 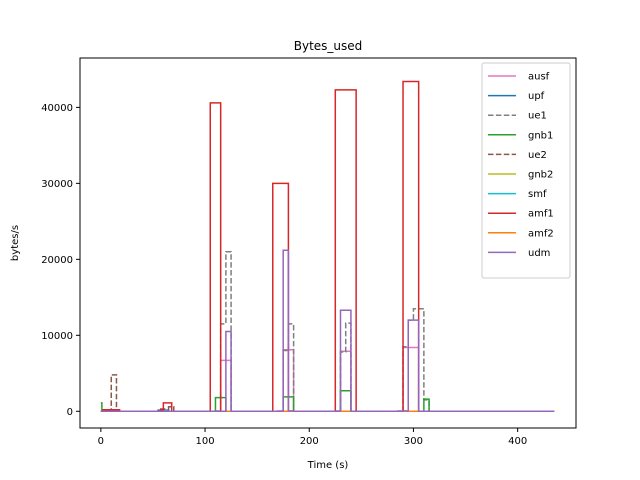 What do you see at coordinates (101, 441) in the screenshot?
I see `x-tick-label: 0` at bounding box center [101, 441].